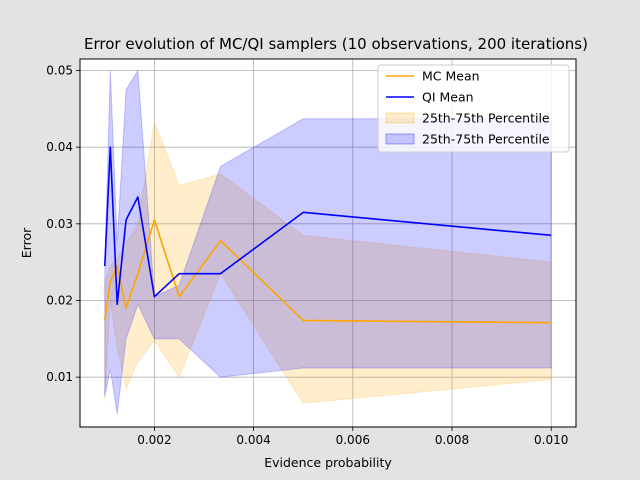 This screenshot has width=640, height=480. Describe the element at coordinates (59, 147) in the screenshot. I see `y-tick-label: 0.04` at that location.